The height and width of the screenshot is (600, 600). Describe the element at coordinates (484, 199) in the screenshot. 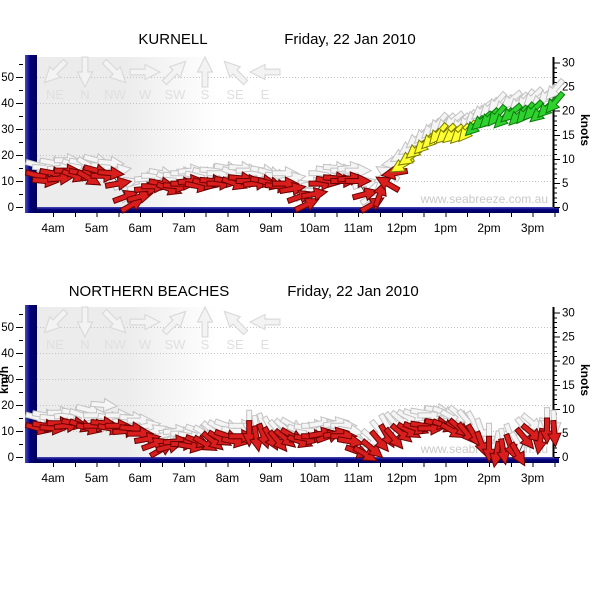

I see `watermark-text: www.seabreeze.com.au` at that location.